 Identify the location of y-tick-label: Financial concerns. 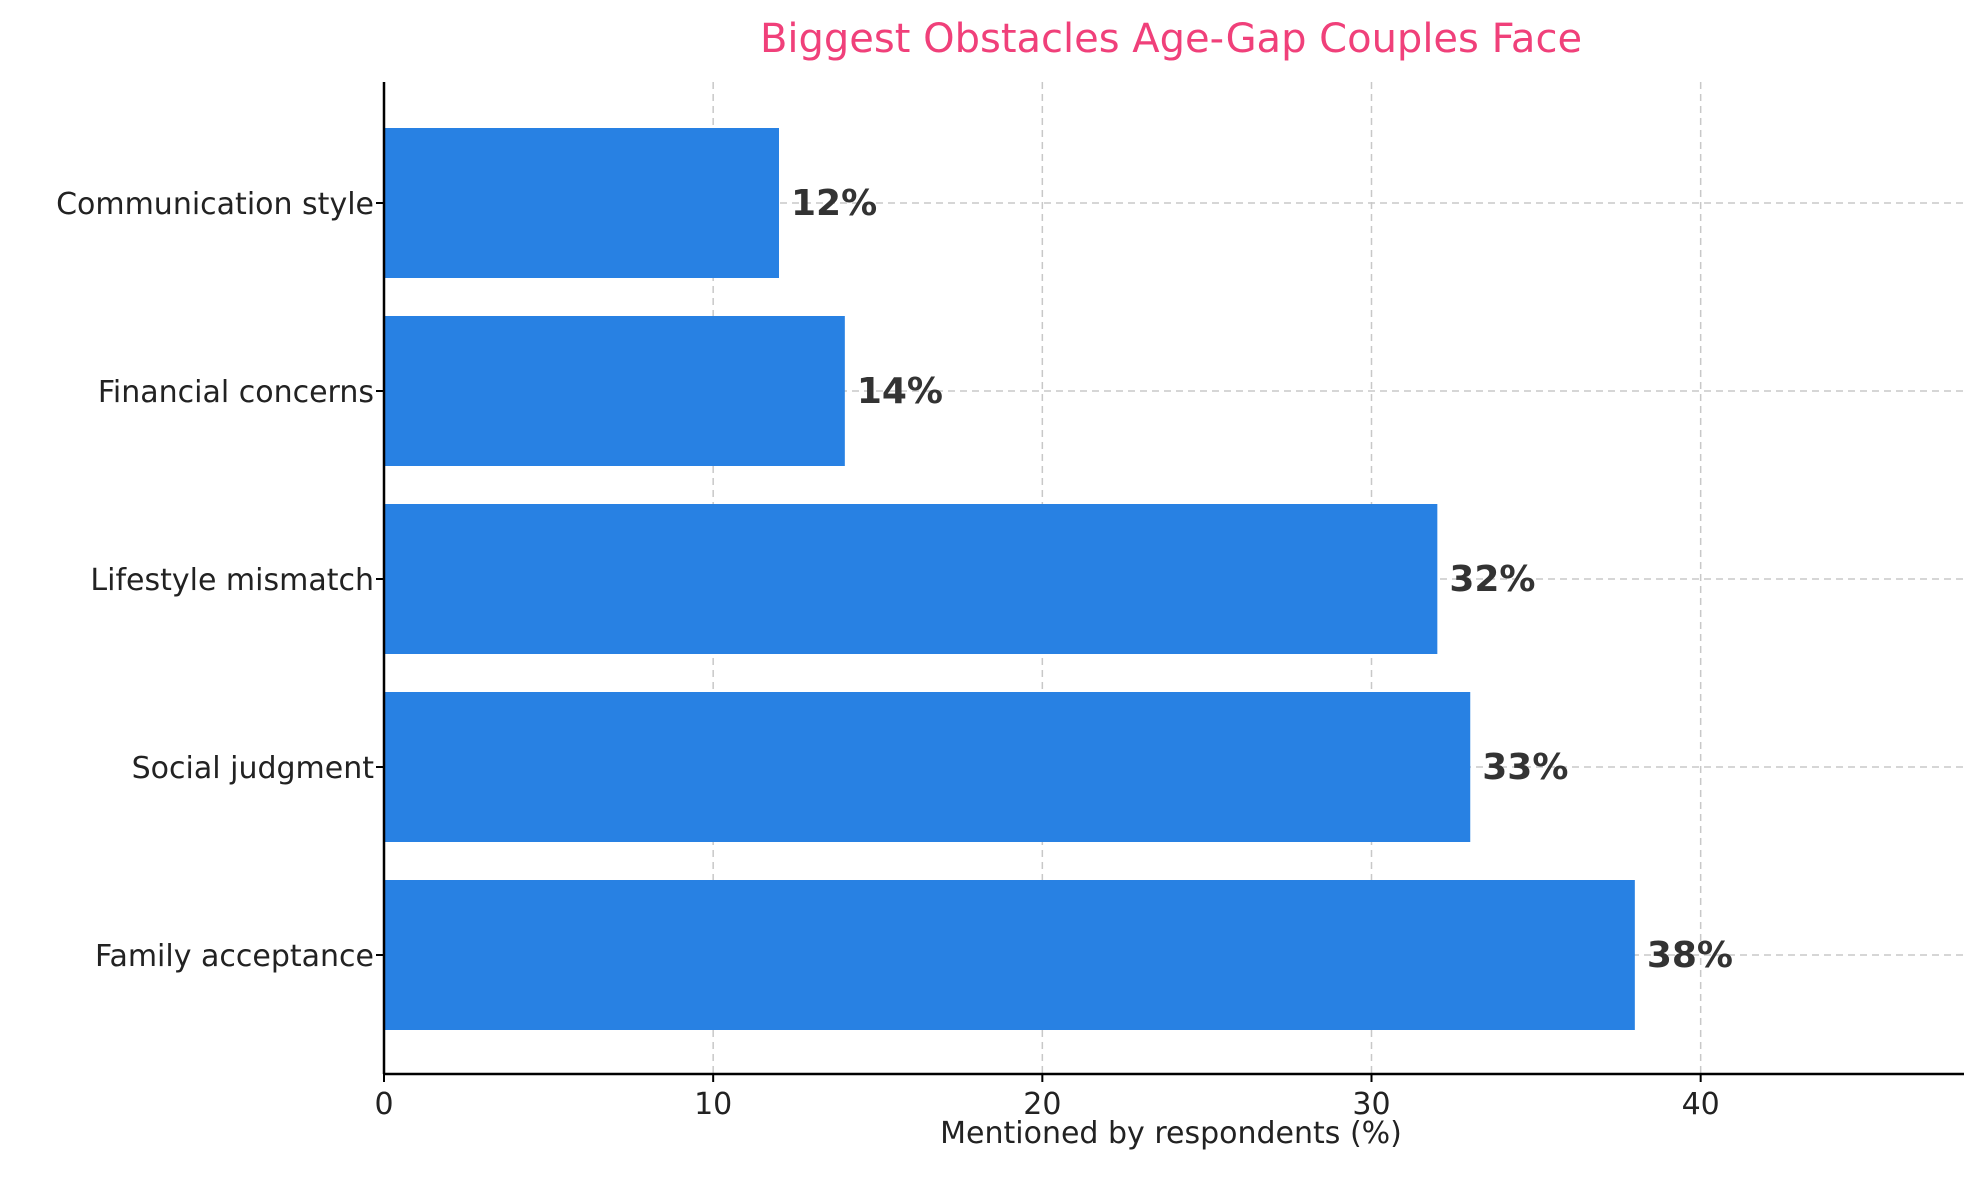
(236, 392).